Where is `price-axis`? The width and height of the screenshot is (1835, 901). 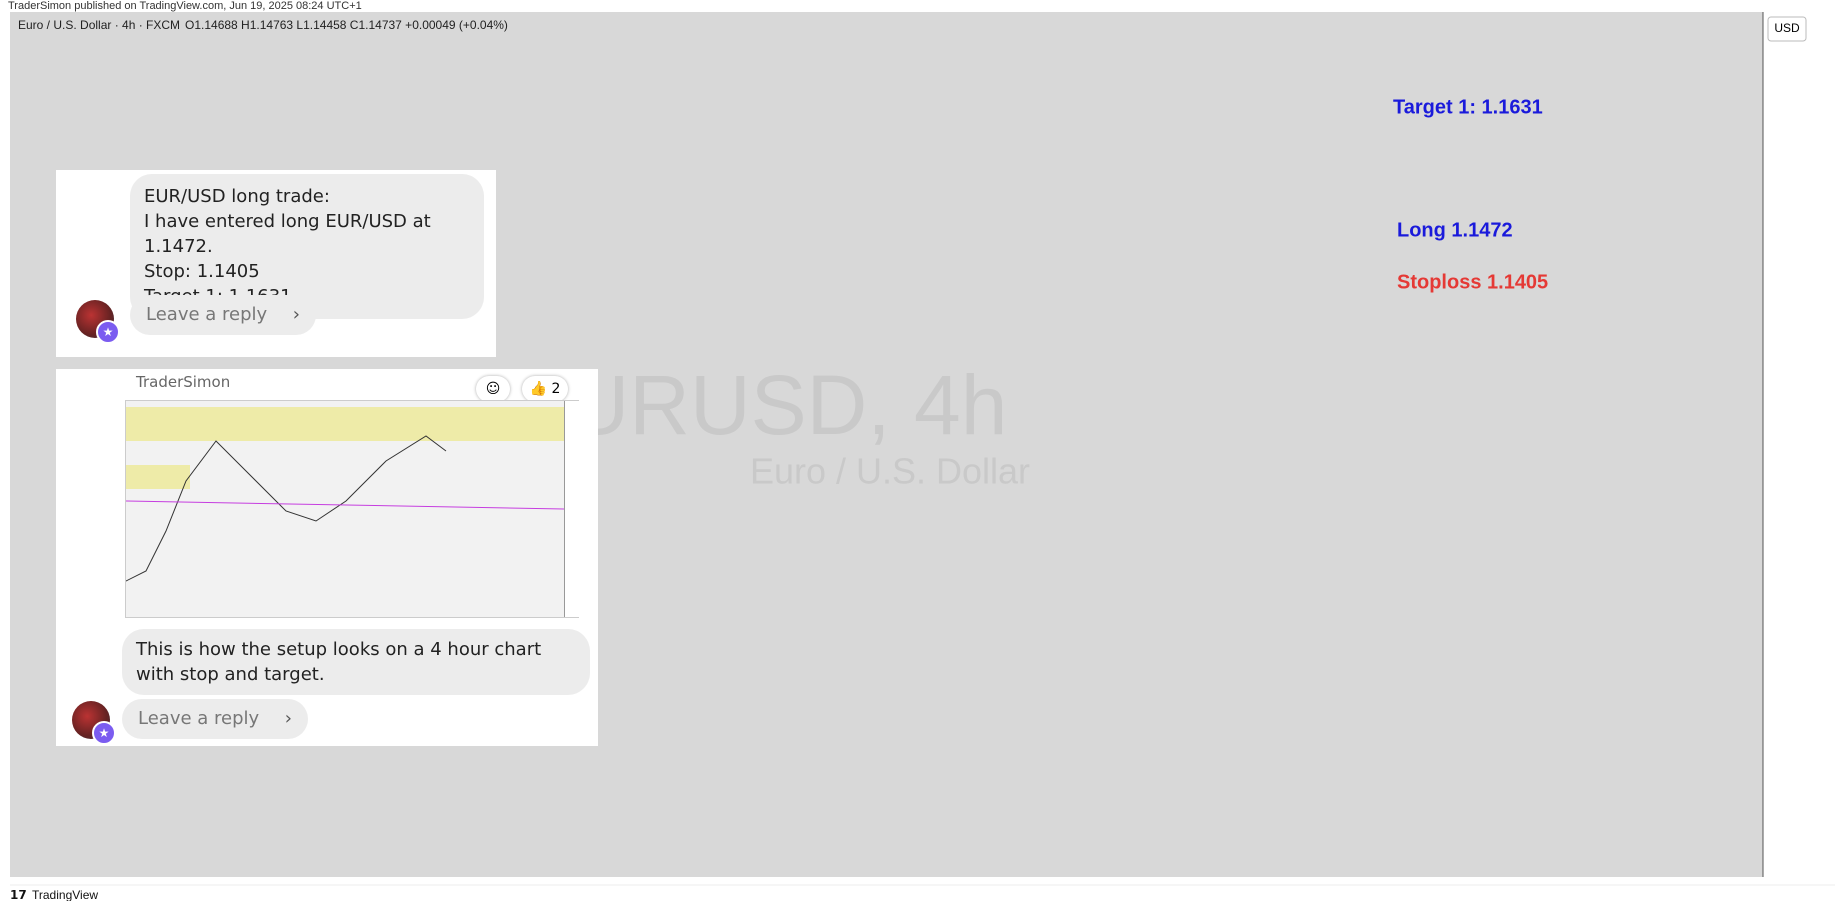 price-axis is located at coordinates (1799, 444).